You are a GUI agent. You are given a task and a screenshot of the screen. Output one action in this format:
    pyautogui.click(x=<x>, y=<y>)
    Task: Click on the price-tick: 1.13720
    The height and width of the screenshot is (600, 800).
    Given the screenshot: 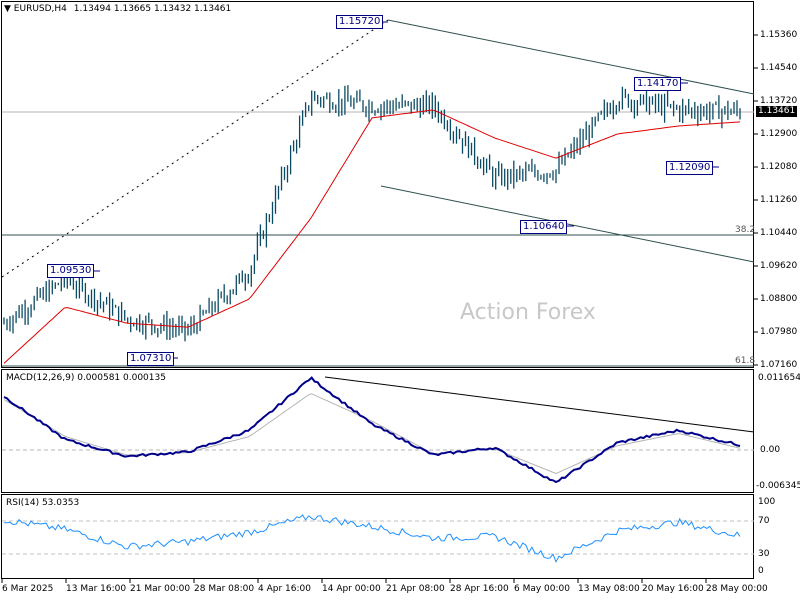 What is the action you would take?
    pyautogui.click(x=779, y=101)
    